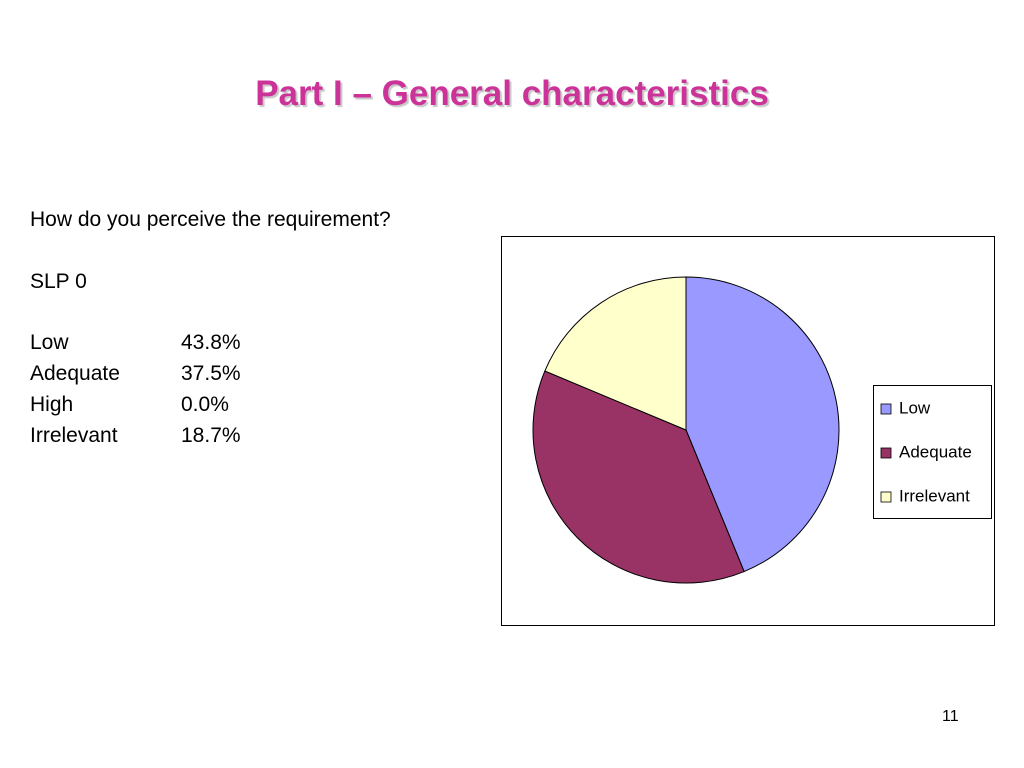 This screenshot has height=768, width=1024. What do you see at coordinates (950, 716) in the screenshot?
I see `page-number: 11` at bounding box center [950, 716].